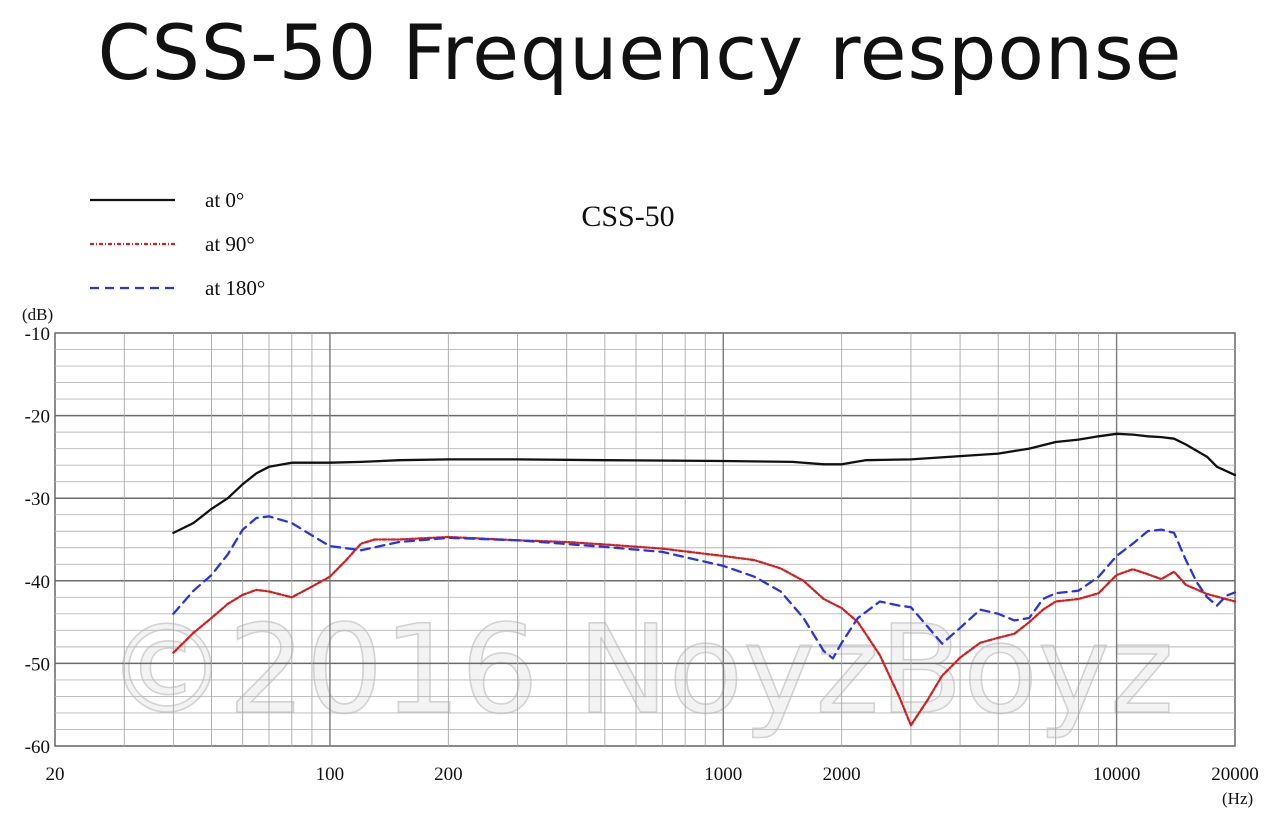 The image size is (1280, 819). What do you see at coordinates (627, 216) in the screenshot?
I see `chart-title: CSS-50` at bounding box center [627, 216].